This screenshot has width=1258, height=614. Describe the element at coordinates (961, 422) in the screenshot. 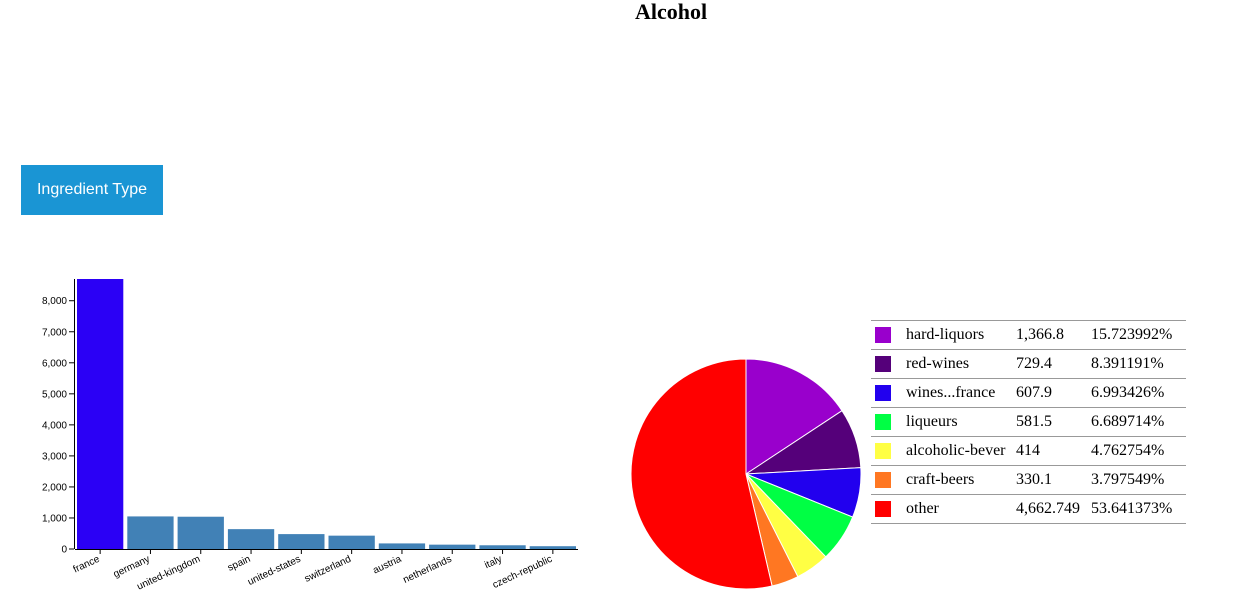

I see `legend-label: liqueurs` at that location.